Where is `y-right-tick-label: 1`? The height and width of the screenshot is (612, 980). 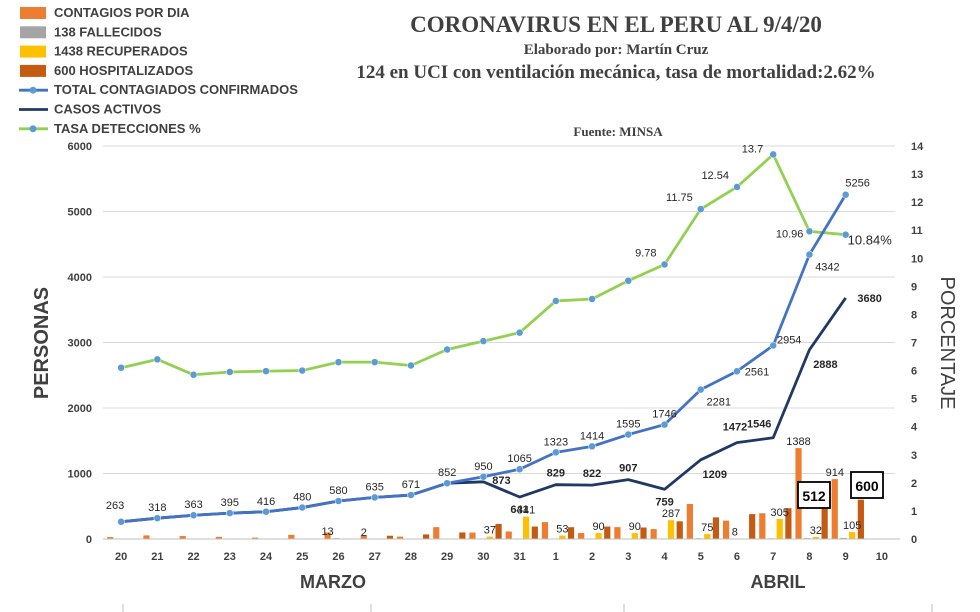 y-right-tick-label: 1 is located at coordinates (914, 512).